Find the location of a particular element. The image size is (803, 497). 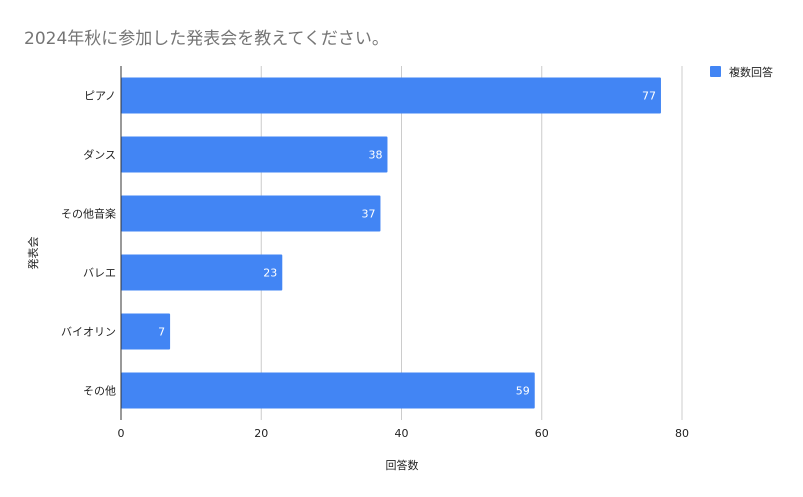

category-label: その他音楽 is located at coordinates (88, 214).